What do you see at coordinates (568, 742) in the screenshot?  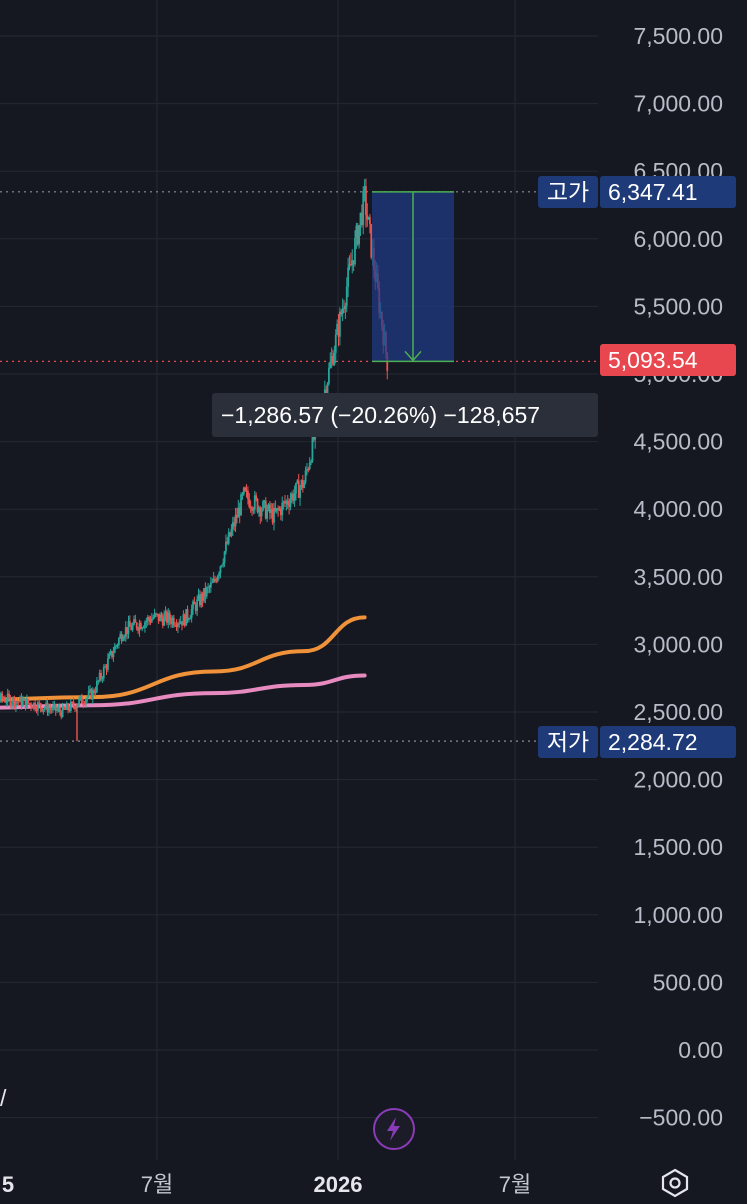 I see `low-label-badge: 저가` at bounding box center [568, 742].